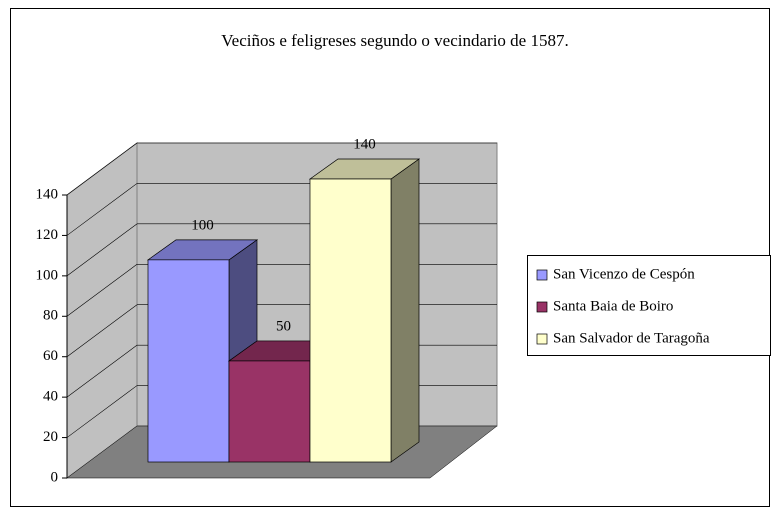 Image resolution: width=771 pixels, height=508 pixels. What do you see at coordinates (50, 316) in the screenshot?
I see `y-tick-label: 80` at bounding box center [50, 316].